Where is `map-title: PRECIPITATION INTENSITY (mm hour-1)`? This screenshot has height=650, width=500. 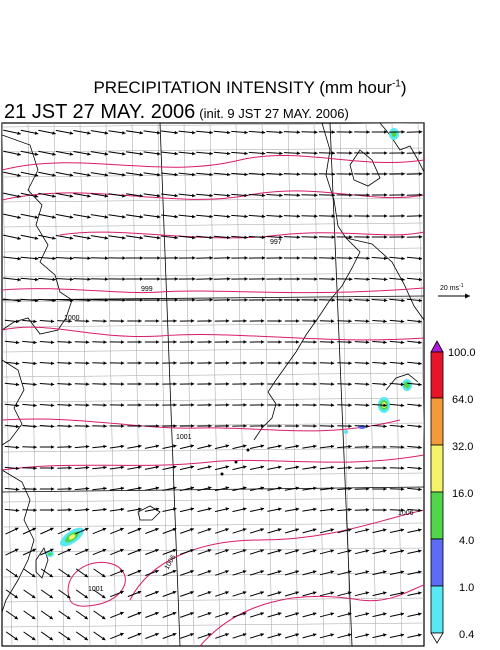
map-title: PRECIPITATION INTENSITY (mm hour-1) is located at coordinates (250, 88).